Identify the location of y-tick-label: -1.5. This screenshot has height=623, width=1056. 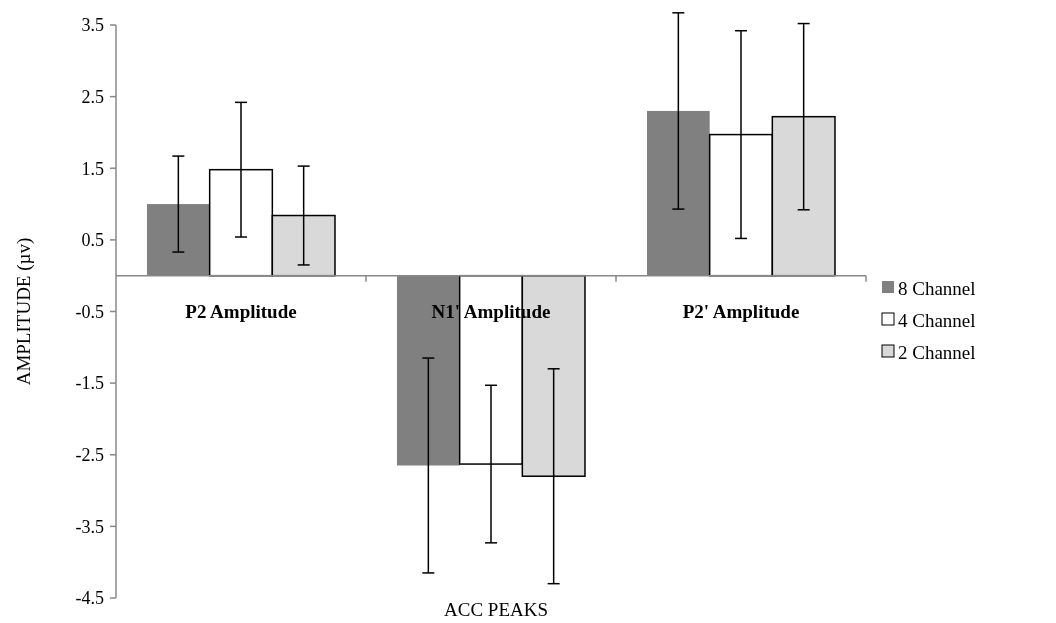
(89, 383).